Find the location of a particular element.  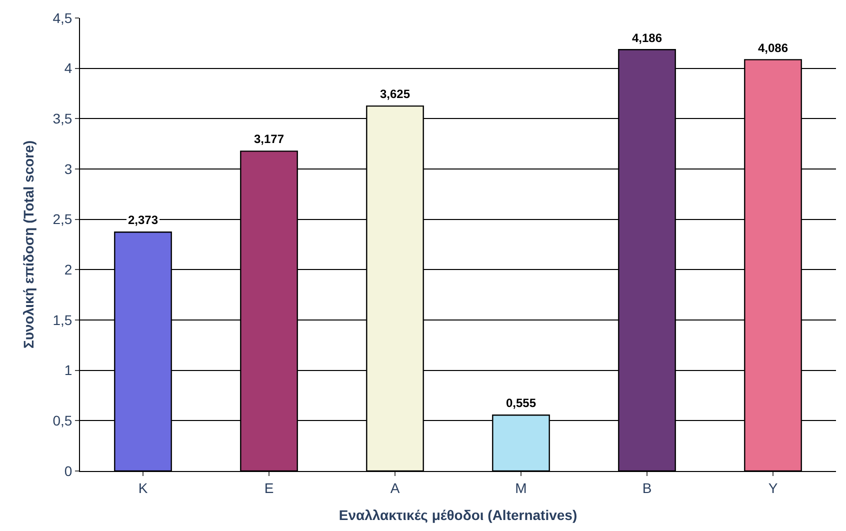

y-tick-label: 1,5 is located at coordinates (62, 320).